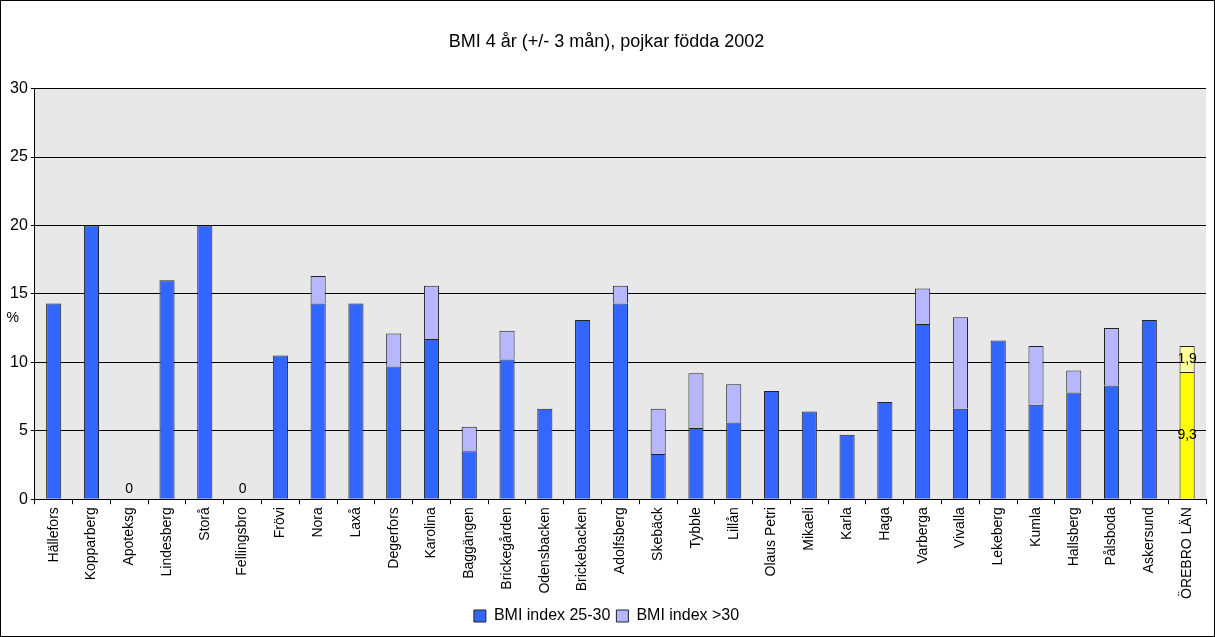  What do you see at coordinates (845, 523) in the screenshot?
I see `x-tick-label: Karla` at bounding box center [845, 523].